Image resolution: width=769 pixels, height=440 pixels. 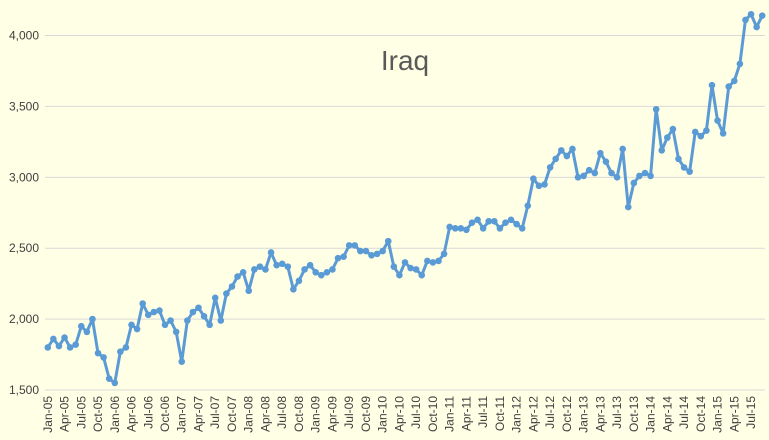 I want to click on chart-title: Iraq, so click(x=405, y=60).